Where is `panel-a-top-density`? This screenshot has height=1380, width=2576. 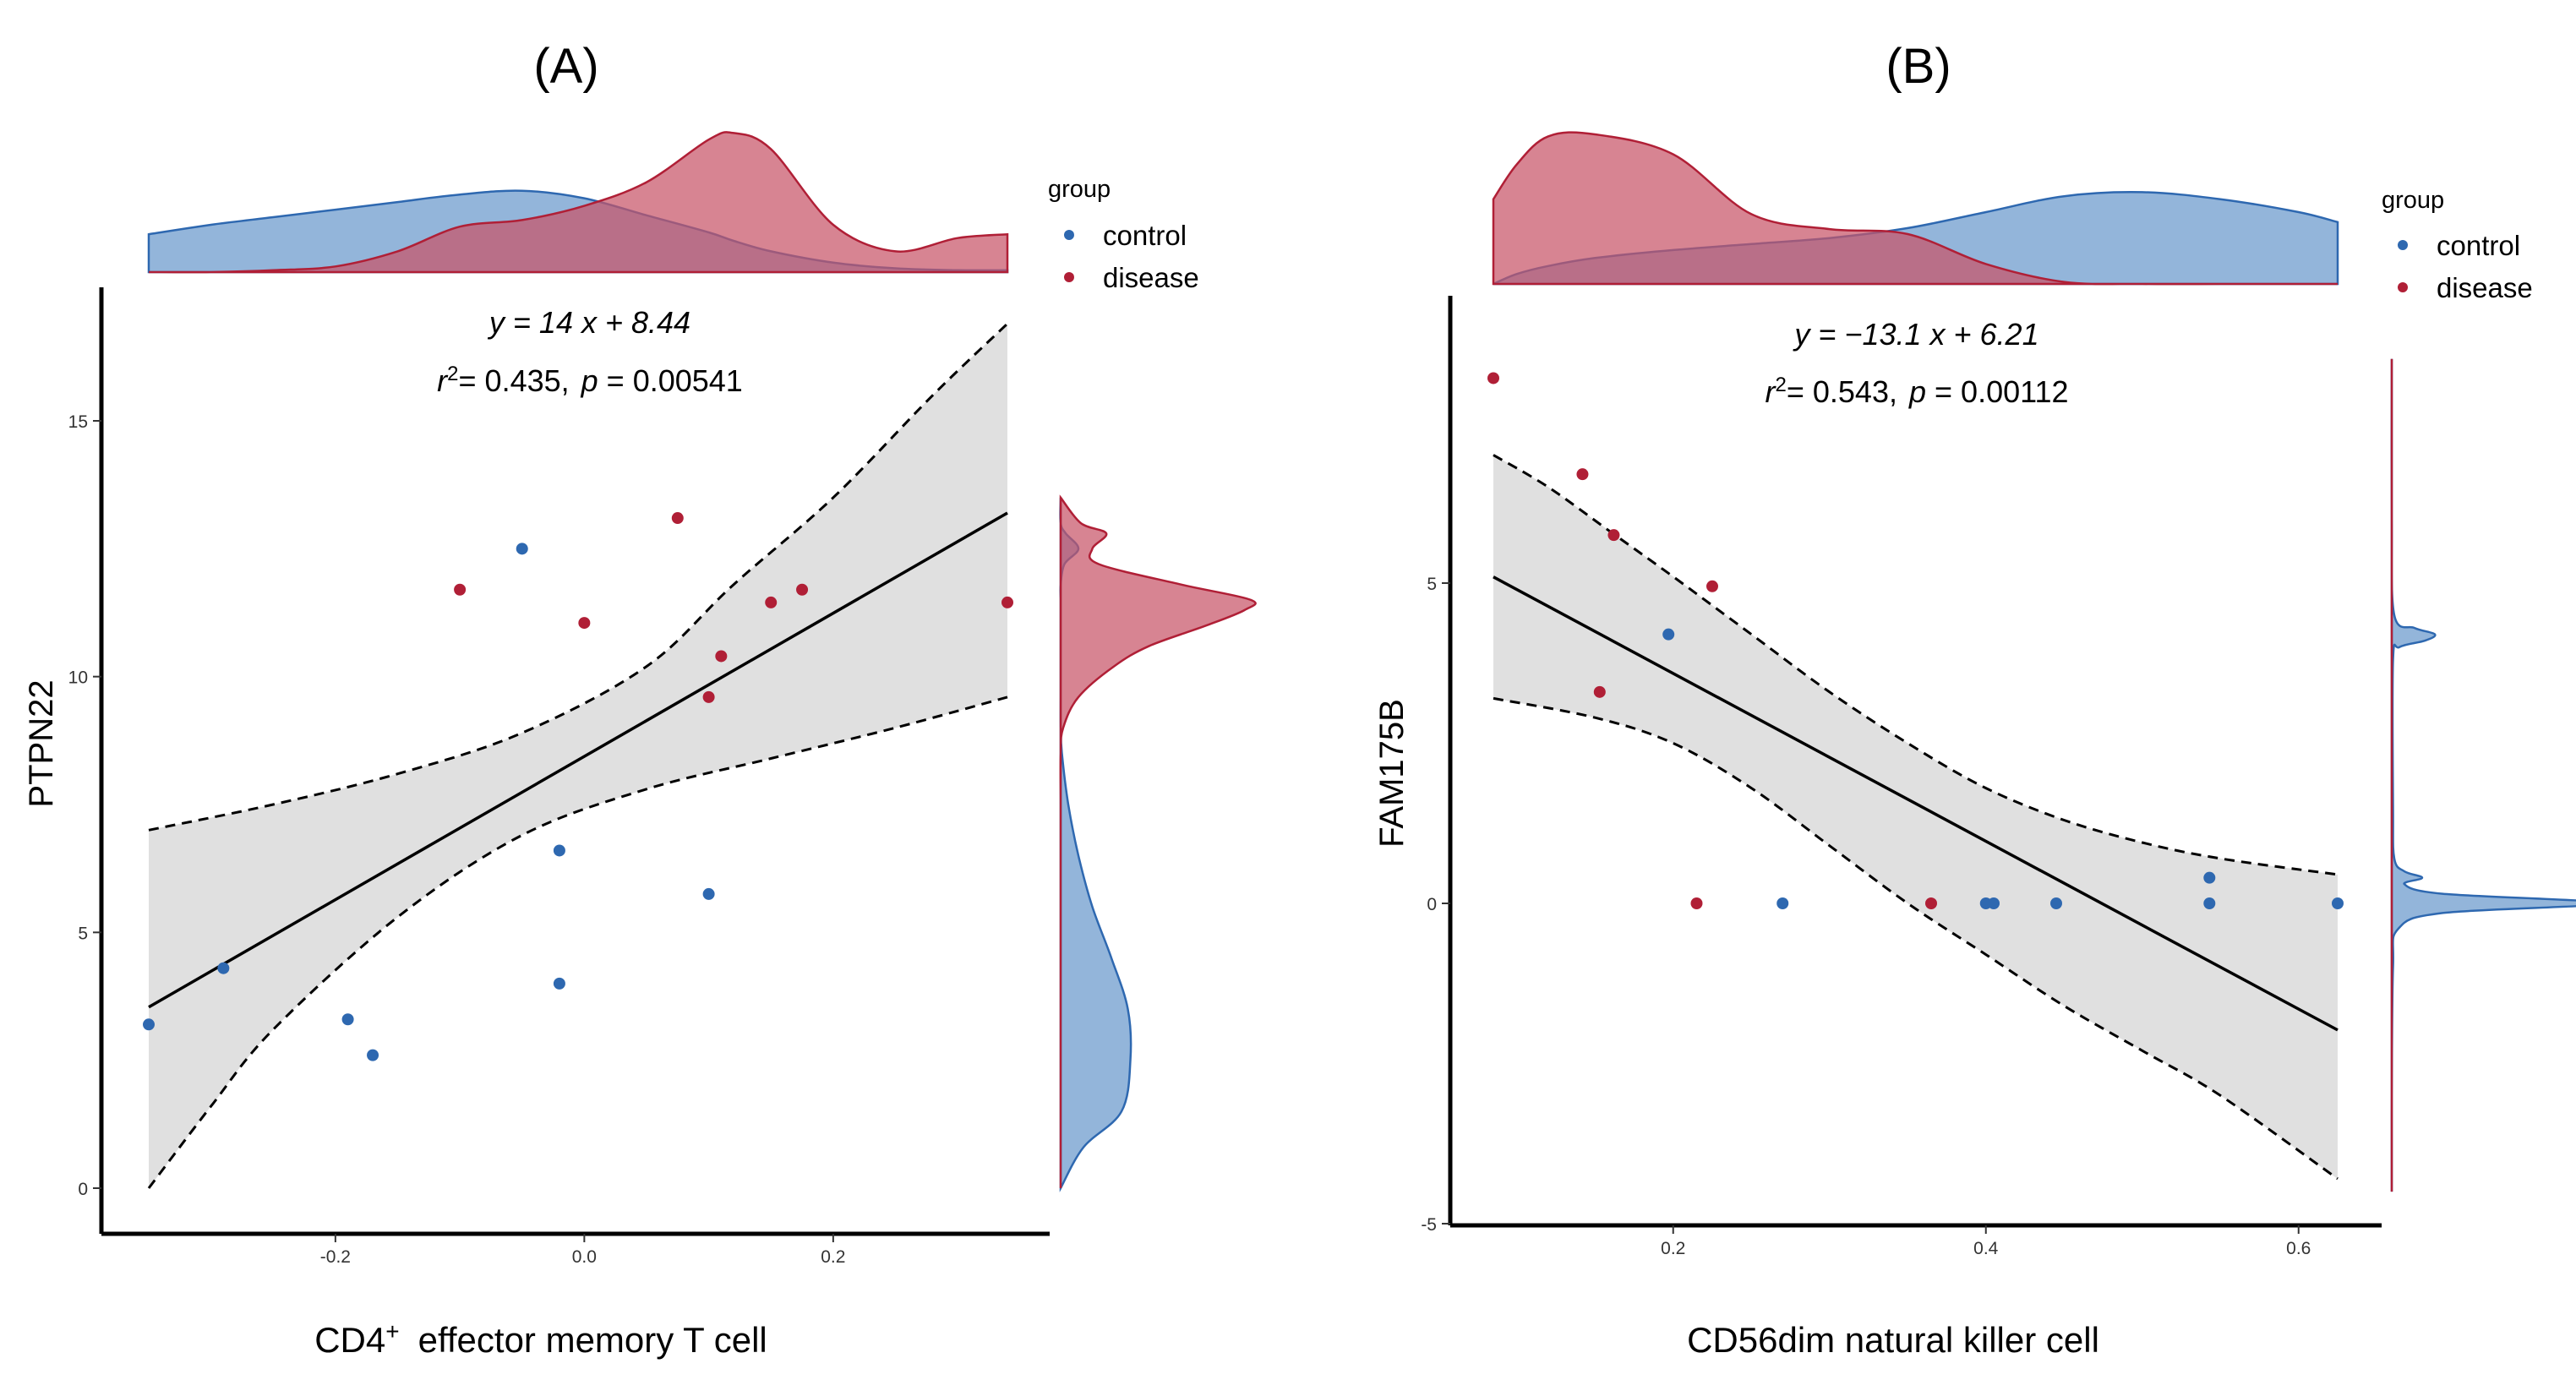
panel-a-top-density is located at coordinates (578, 202).